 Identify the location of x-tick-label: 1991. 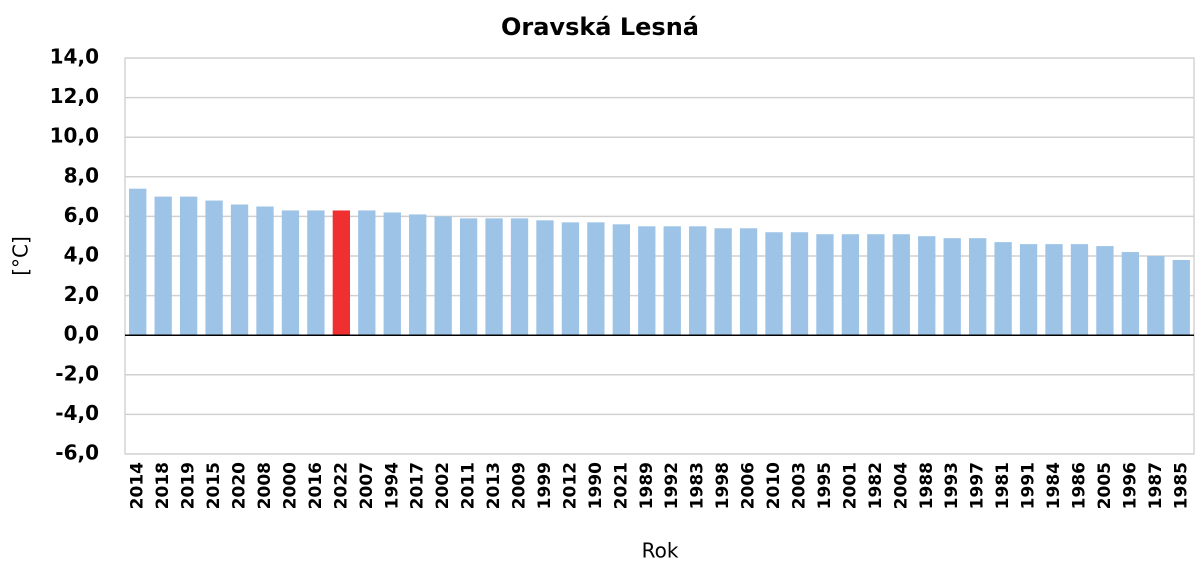
(1029, 485).